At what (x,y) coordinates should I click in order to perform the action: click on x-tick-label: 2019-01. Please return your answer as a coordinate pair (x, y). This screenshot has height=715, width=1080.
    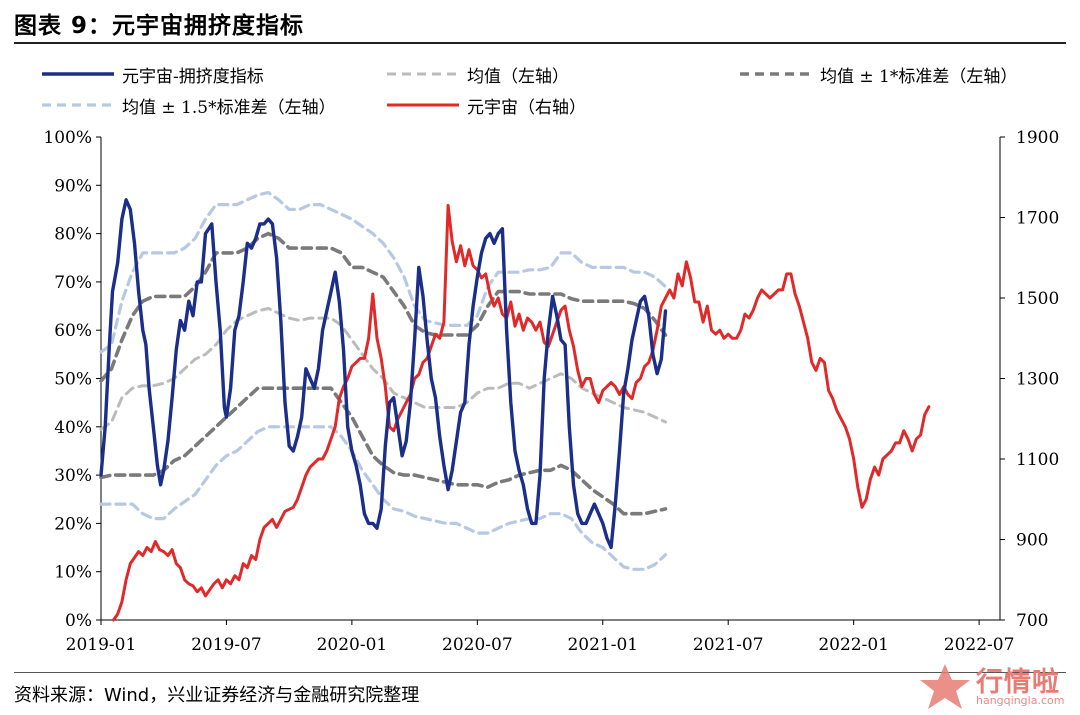
    Looking at the image, I should click on (101, 642).